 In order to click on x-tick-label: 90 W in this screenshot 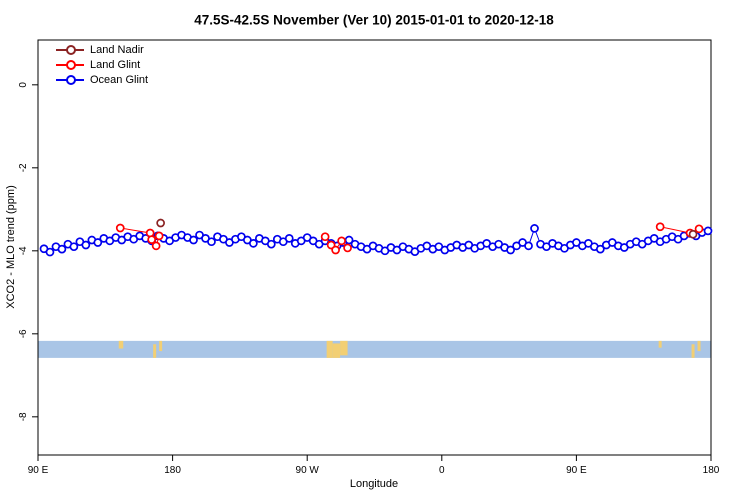, I will do `click(308, 470)`.